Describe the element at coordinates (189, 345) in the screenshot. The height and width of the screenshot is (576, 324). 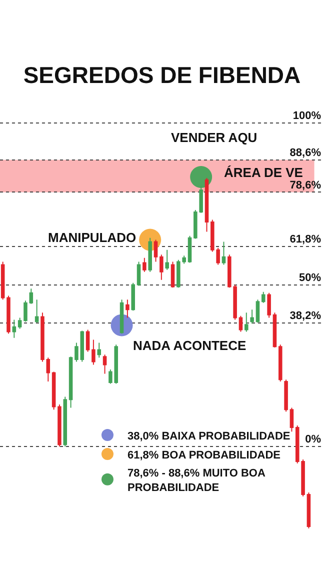
I see `annotation: NADA ACONTECE` at that location.